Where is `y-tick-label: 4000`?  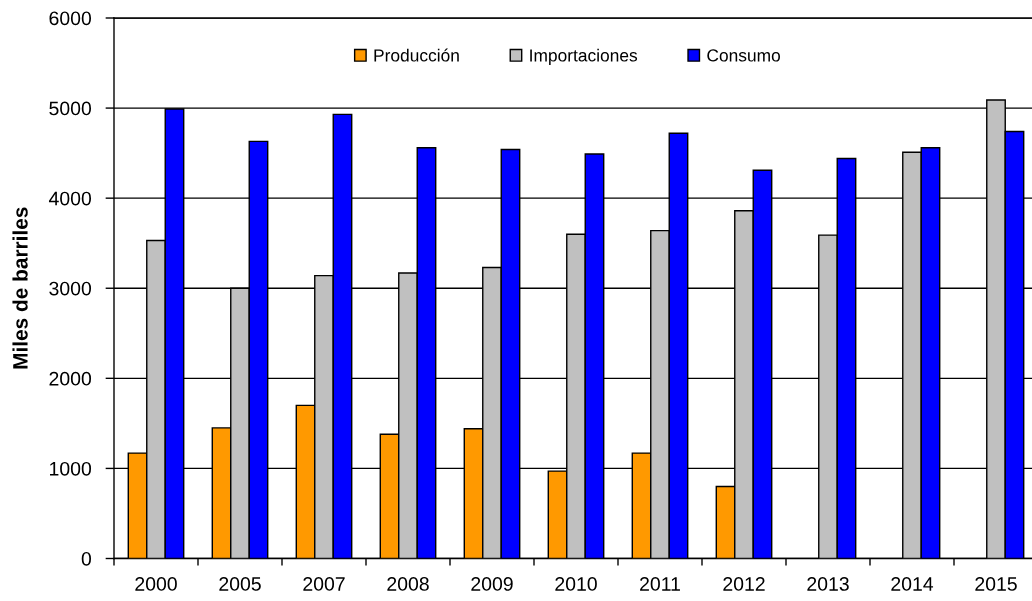
y-tick-label: 4000 is located at coordinates (70, 198).